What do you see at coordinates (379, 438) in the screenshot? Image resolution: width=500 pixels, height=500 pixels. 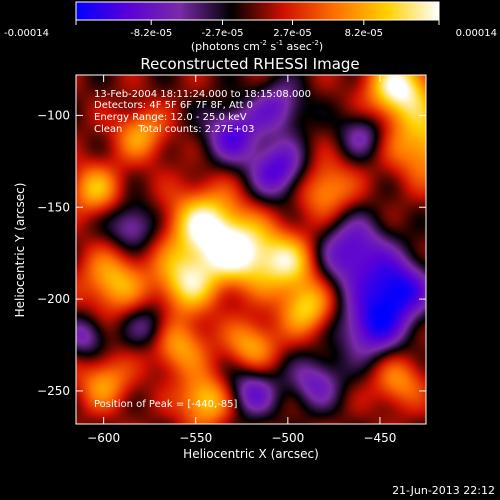 I see `x-tick-label: −450` at bounding box center [379, 438].